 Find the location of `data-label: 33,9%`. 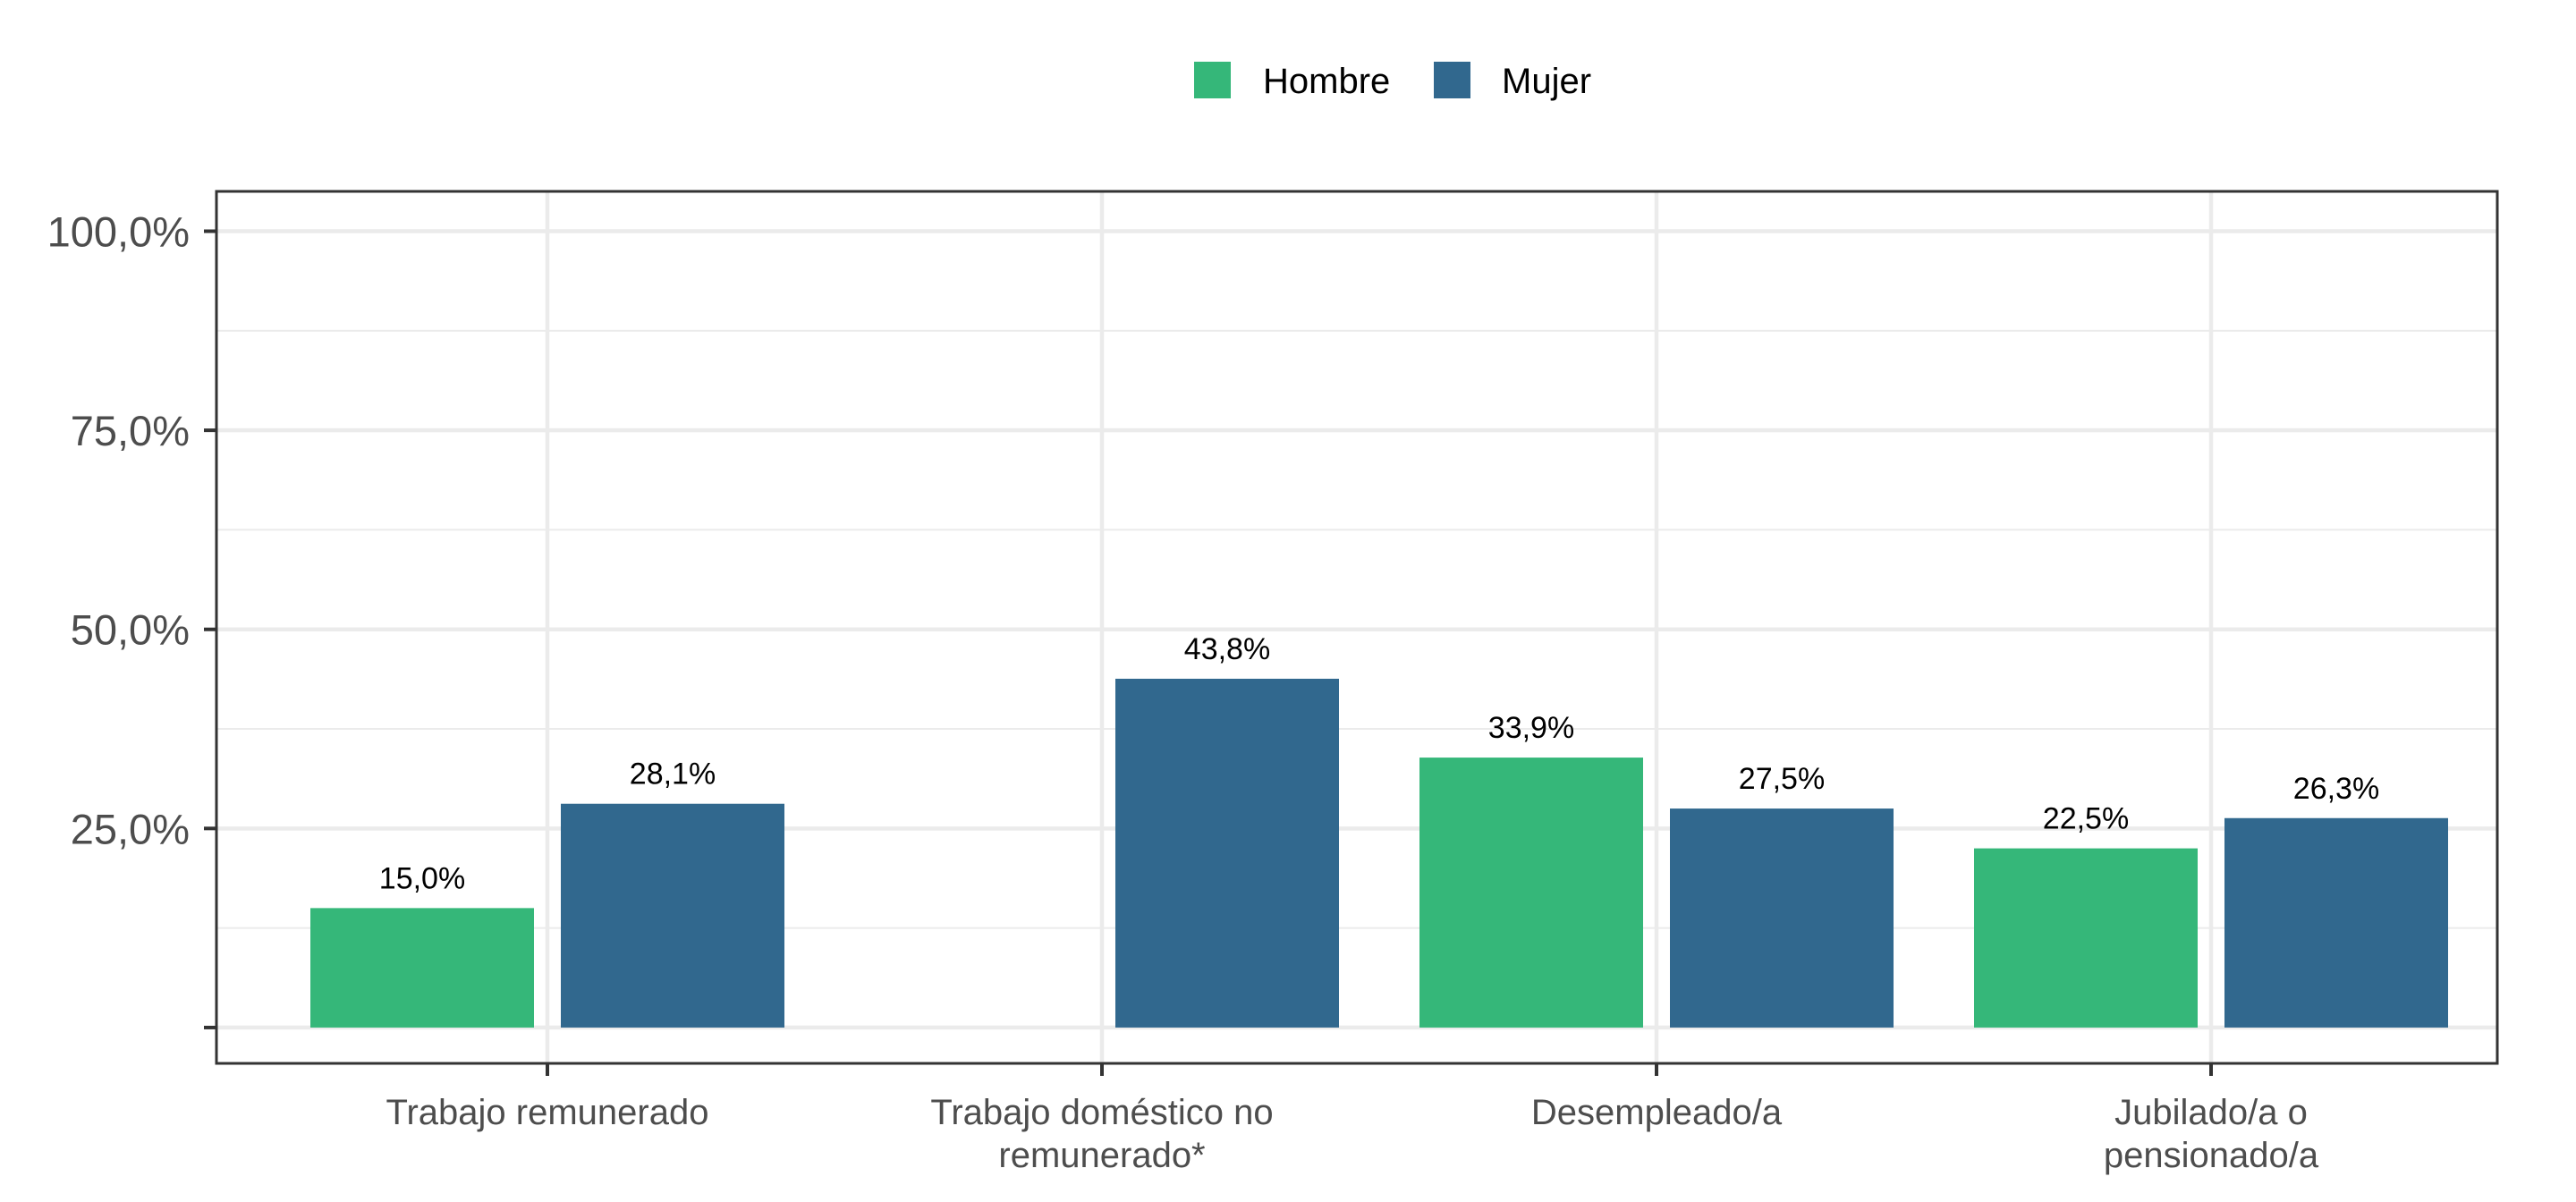

data-label: 33,9% is located at coordinates (1531, 728).